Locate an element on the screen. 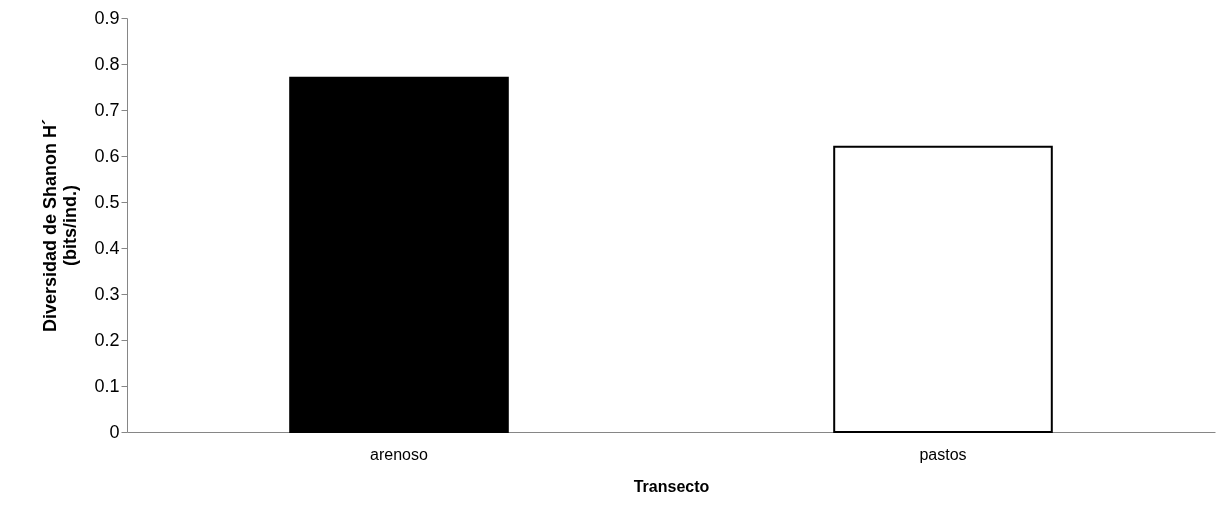 The height and width of the screenshot is (518, 1229). y-tick-label: 0.5 is located at coordinates (107, 201).